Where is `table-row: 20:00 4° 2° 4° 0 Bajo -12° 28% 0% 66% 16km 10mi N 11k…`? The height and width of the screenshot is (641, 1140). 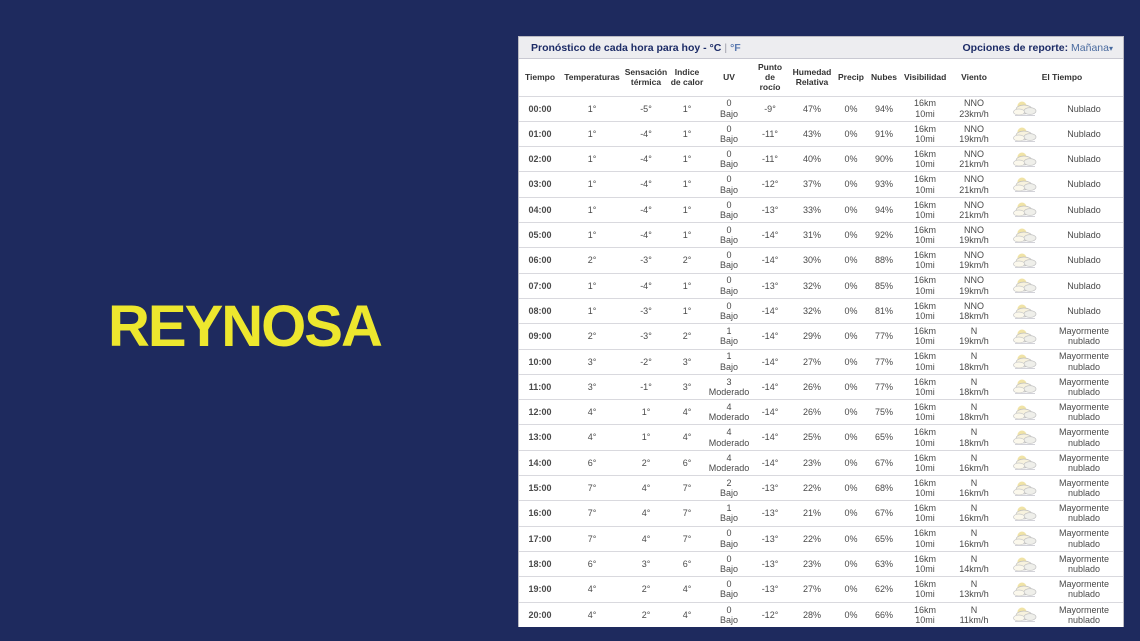
table-row: 20:00 4° 2° 4° 0 Bajo -12° 28% 0% 66% 16km 10mi N 11k… is located at coordinates (821, 614).